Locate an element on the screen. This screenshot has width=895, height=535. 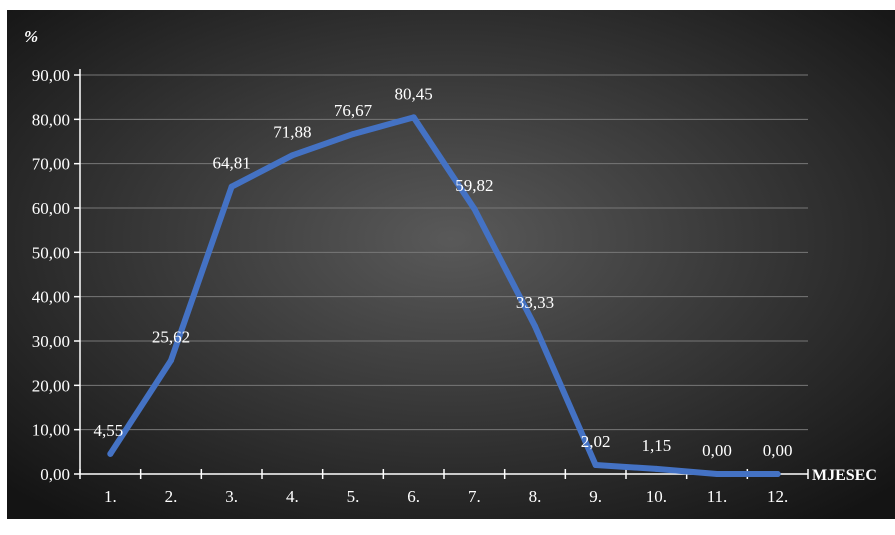
data-label: 80,45 is located at coordinates (414, 93).